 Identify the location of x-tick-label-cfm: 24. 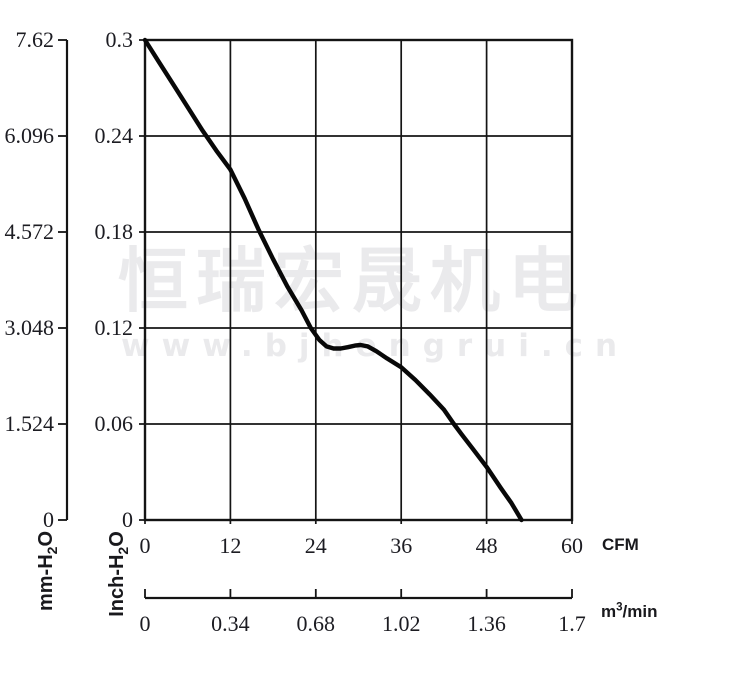
(316, 545).